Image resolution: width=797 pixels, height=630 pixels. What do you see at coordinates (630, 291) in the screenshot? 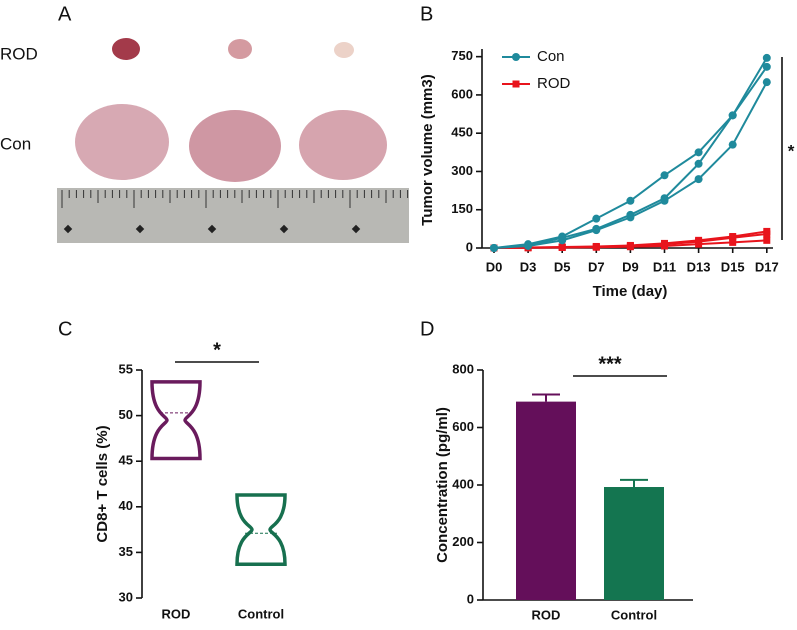
I see `x-axis-label: Time (day)` at bounding box center [630, 291].